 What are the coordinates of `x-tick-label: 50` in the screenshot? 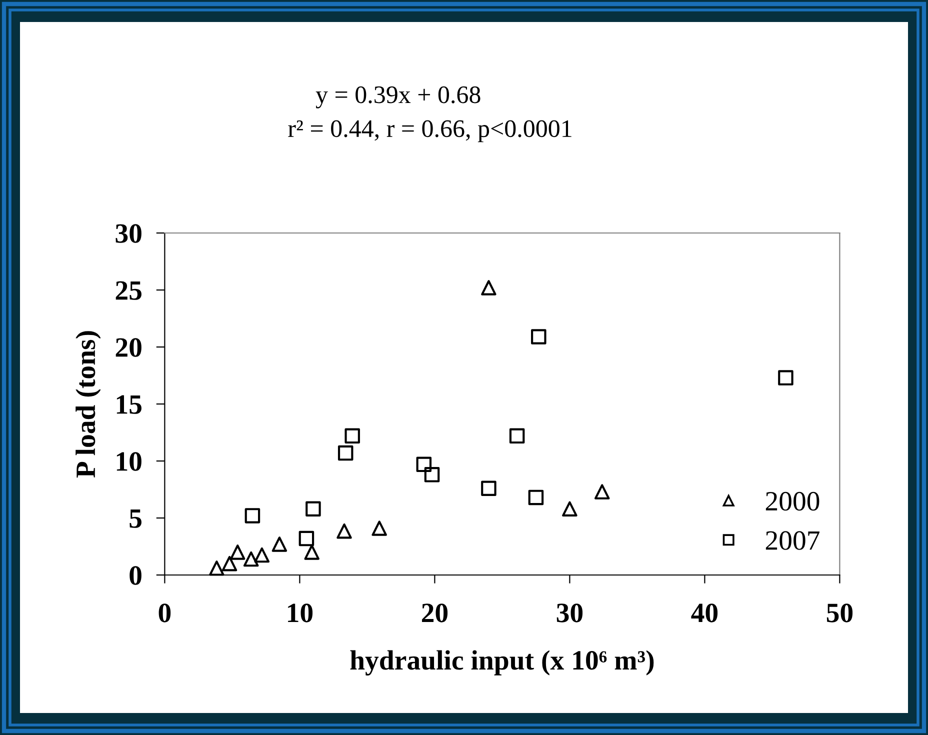 It's located at (839, 613).